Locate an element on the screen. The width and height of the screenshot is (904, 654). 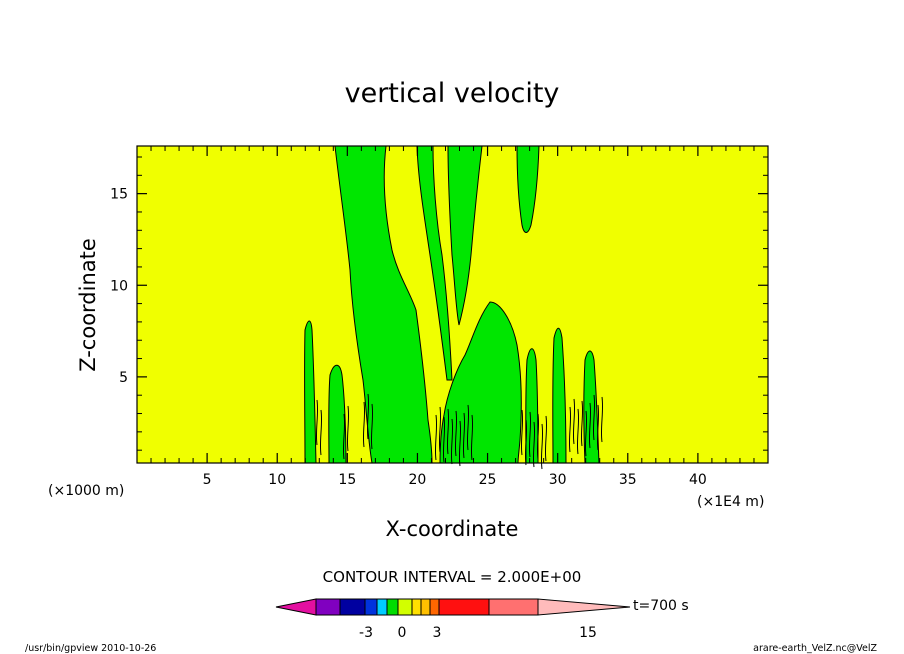
x-tick-label: 35 is located at coordinates (628, 480).